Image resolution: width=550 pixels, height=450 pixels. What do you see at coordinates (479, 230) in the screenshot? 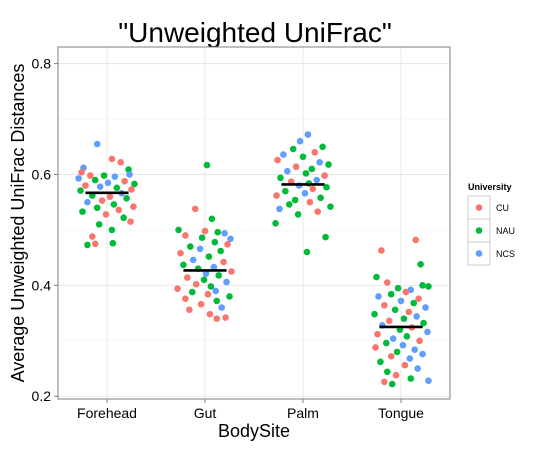
I see `legend-key-nau` at bounding box center [479, 230].